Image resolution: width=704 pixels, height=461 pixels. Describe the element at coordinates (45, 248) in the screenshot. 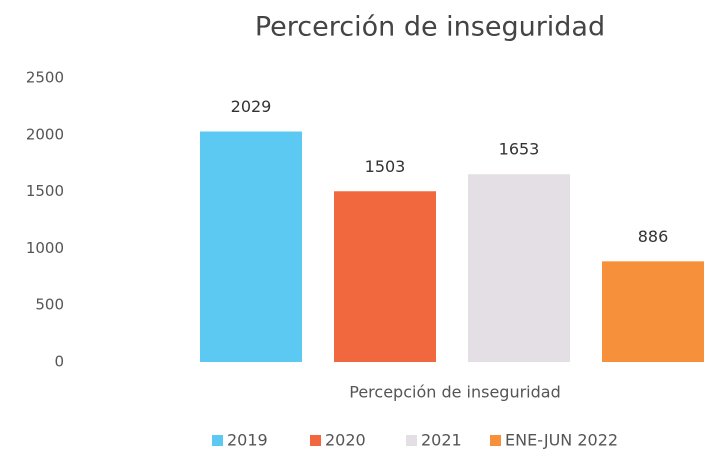

I see `y-tick-label: 1000` at that location.